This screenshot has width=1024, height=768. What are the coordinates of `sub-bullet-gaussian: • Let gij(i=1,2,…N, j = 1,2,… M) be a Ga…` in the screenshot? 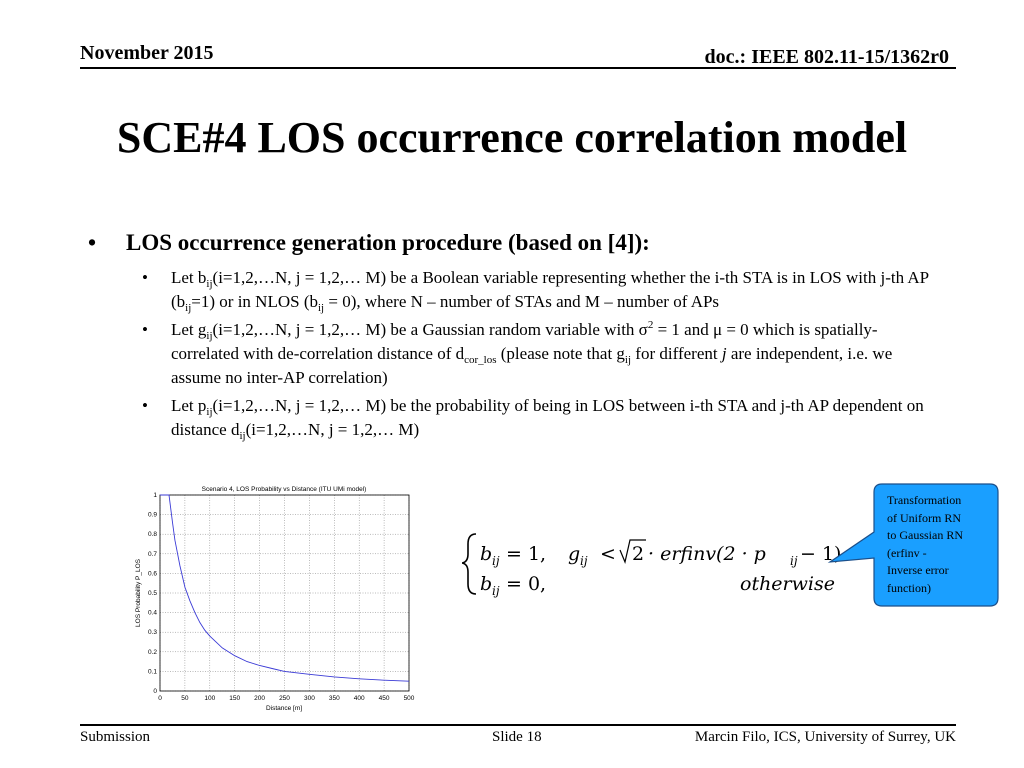 It's located at (542, 354).